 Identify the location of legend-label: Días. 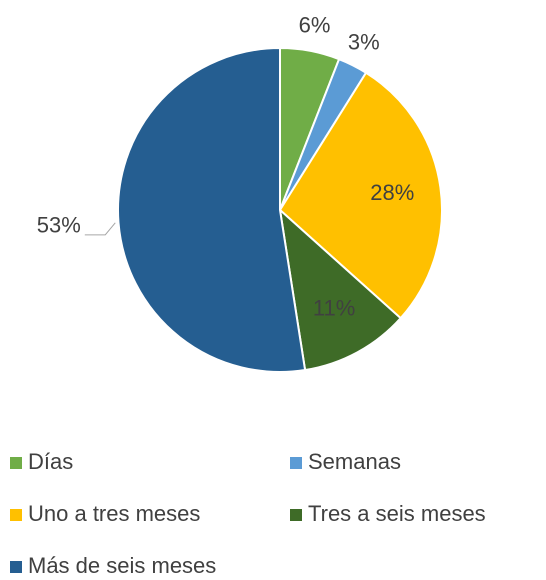
(50, 461).